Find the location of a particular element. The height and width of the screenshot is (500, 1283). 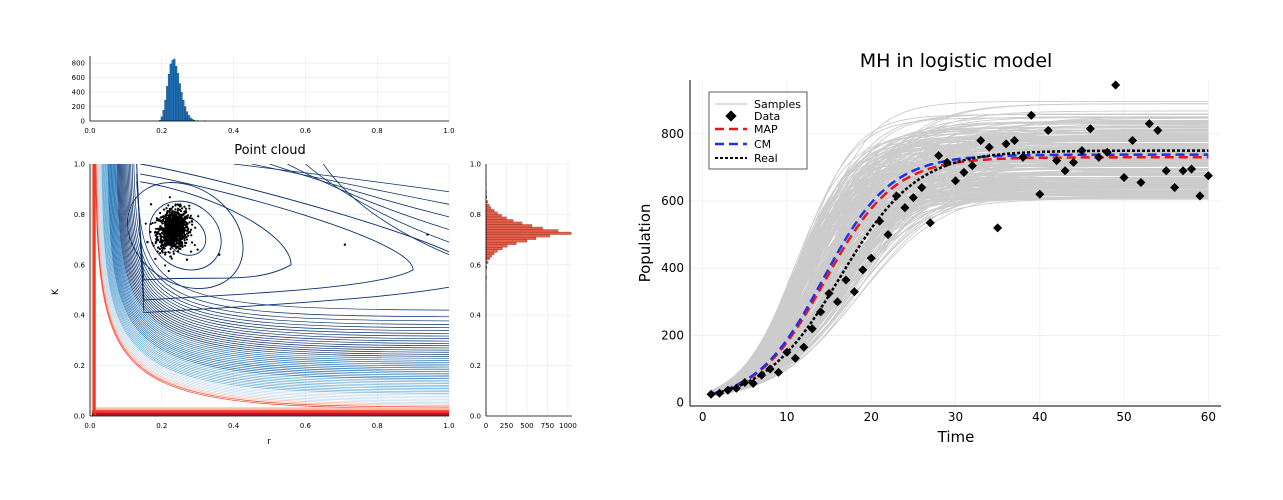

logistic-title: MH in logistic model is located at coordinates (956, 61).